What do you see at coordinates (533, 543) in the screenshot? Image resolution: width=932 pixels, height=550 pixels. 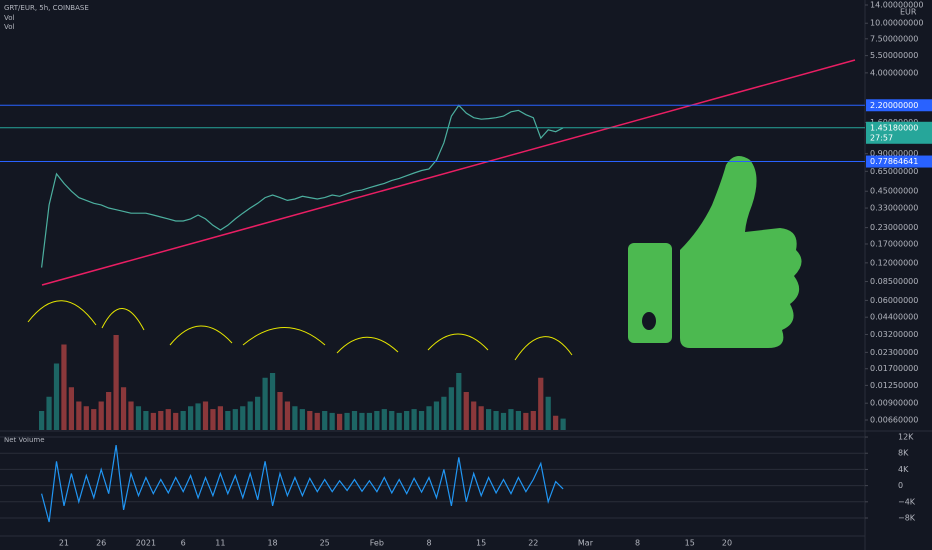 I see `x-tick-label: 22` at bounding box center [533, 543].